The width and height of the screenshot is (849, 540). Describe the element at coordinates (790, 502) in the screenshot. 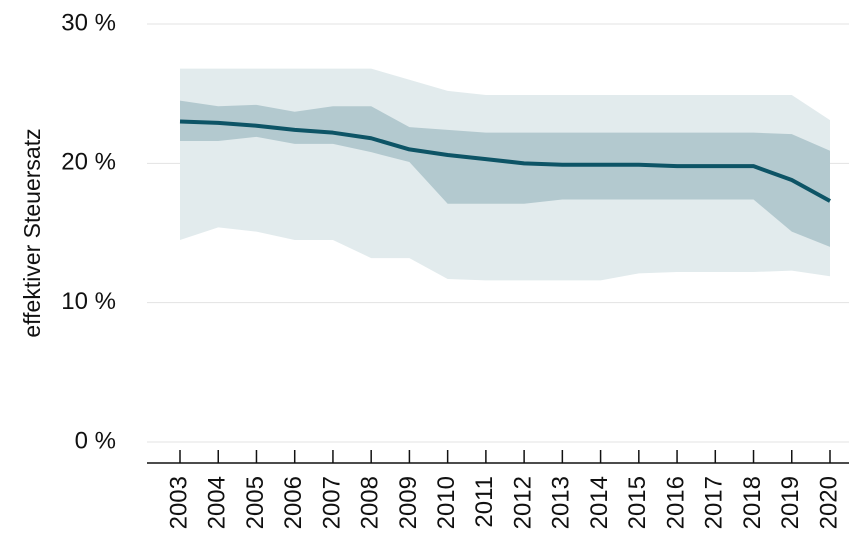

I see `x-tick-label: 2019` at that location.